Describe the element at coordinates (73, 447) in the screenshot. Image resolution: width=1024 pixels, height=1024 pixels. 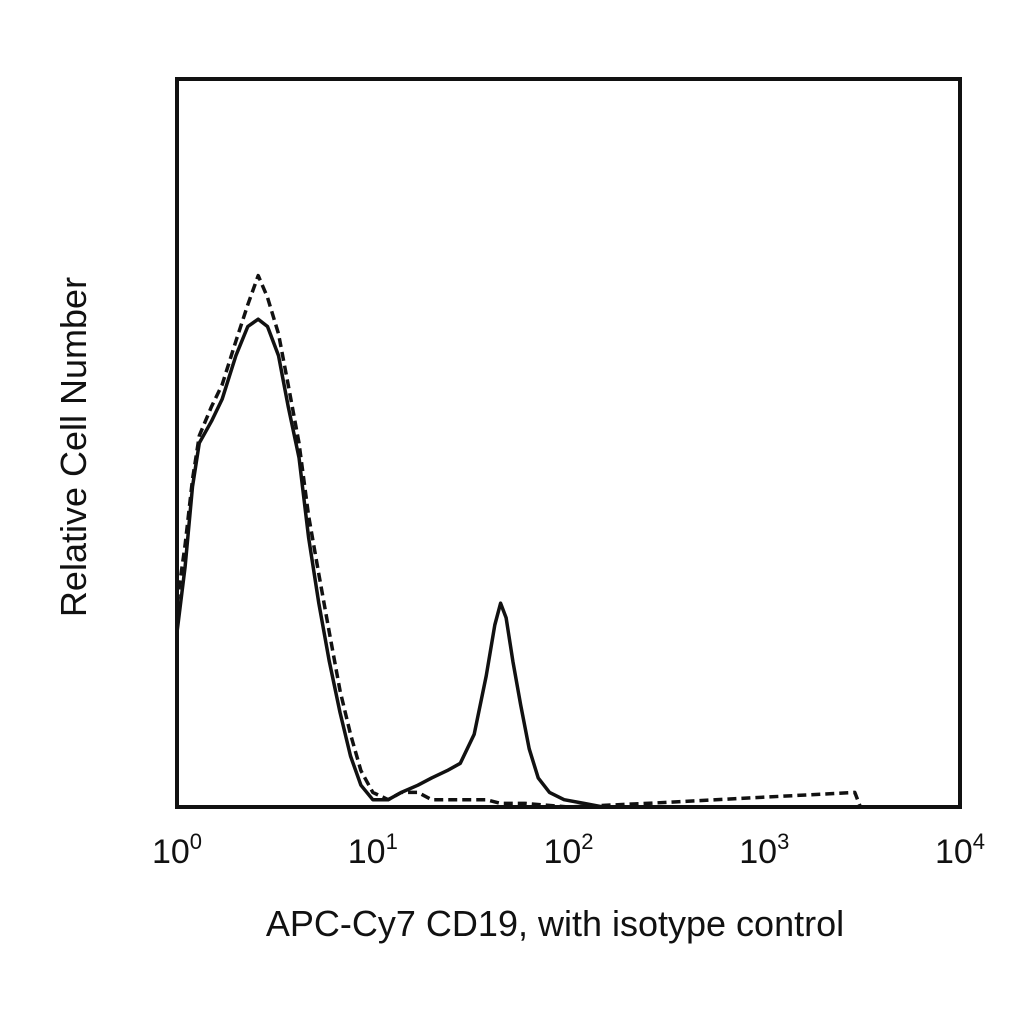
I see `y-axis-title: Relative Cell Number` at that location.